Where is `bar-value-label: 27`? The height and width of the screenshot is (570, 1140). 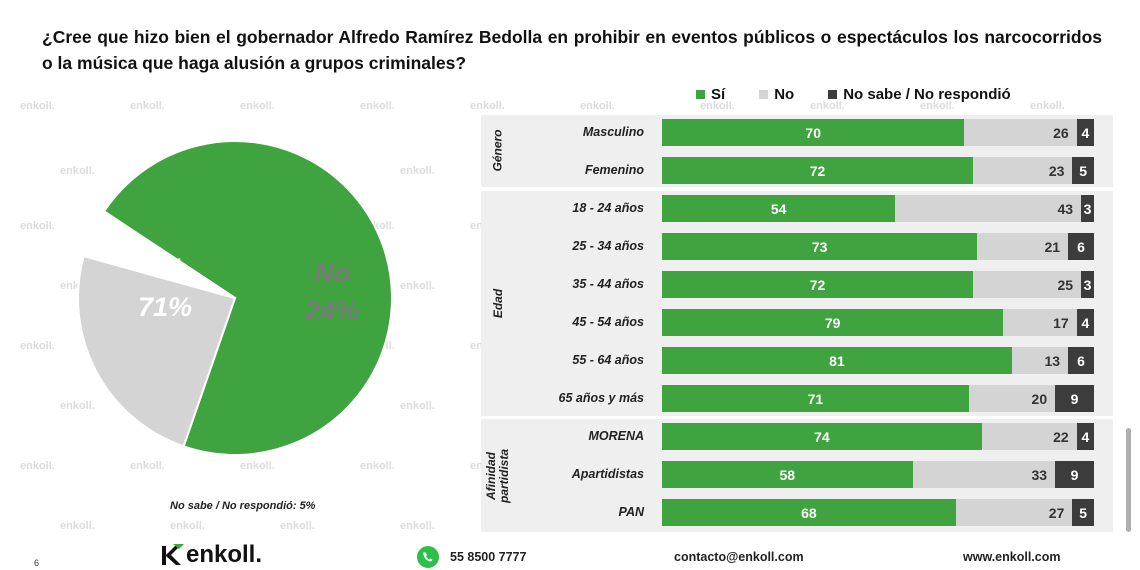
bar-value-label: 27 is located at coordinates (1056, 512).